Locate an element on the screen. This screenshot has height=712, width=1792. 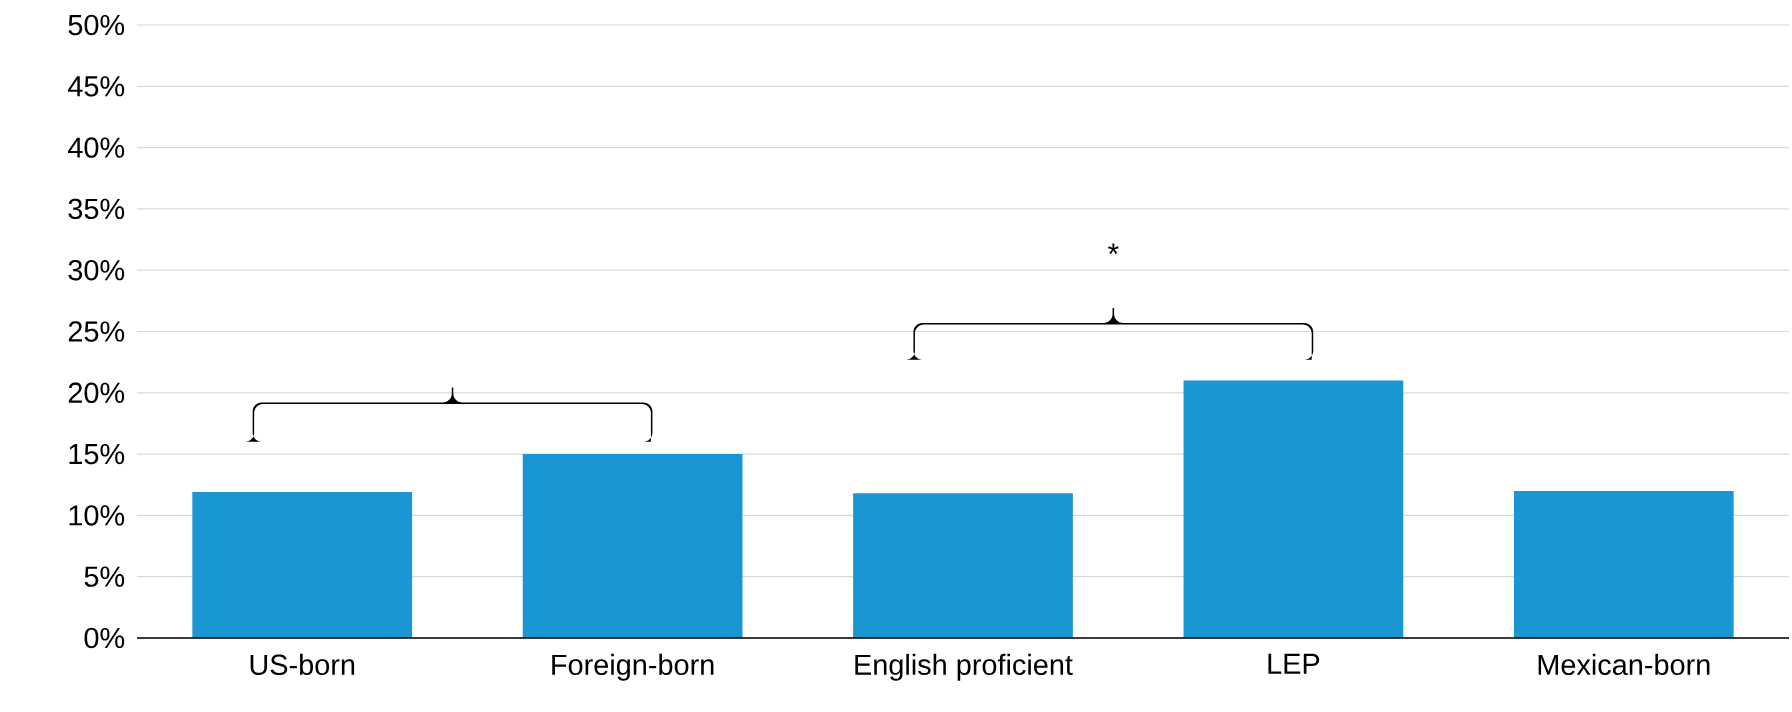
x-tick-label: Mexican-born is located at coordinates (1624, 664).